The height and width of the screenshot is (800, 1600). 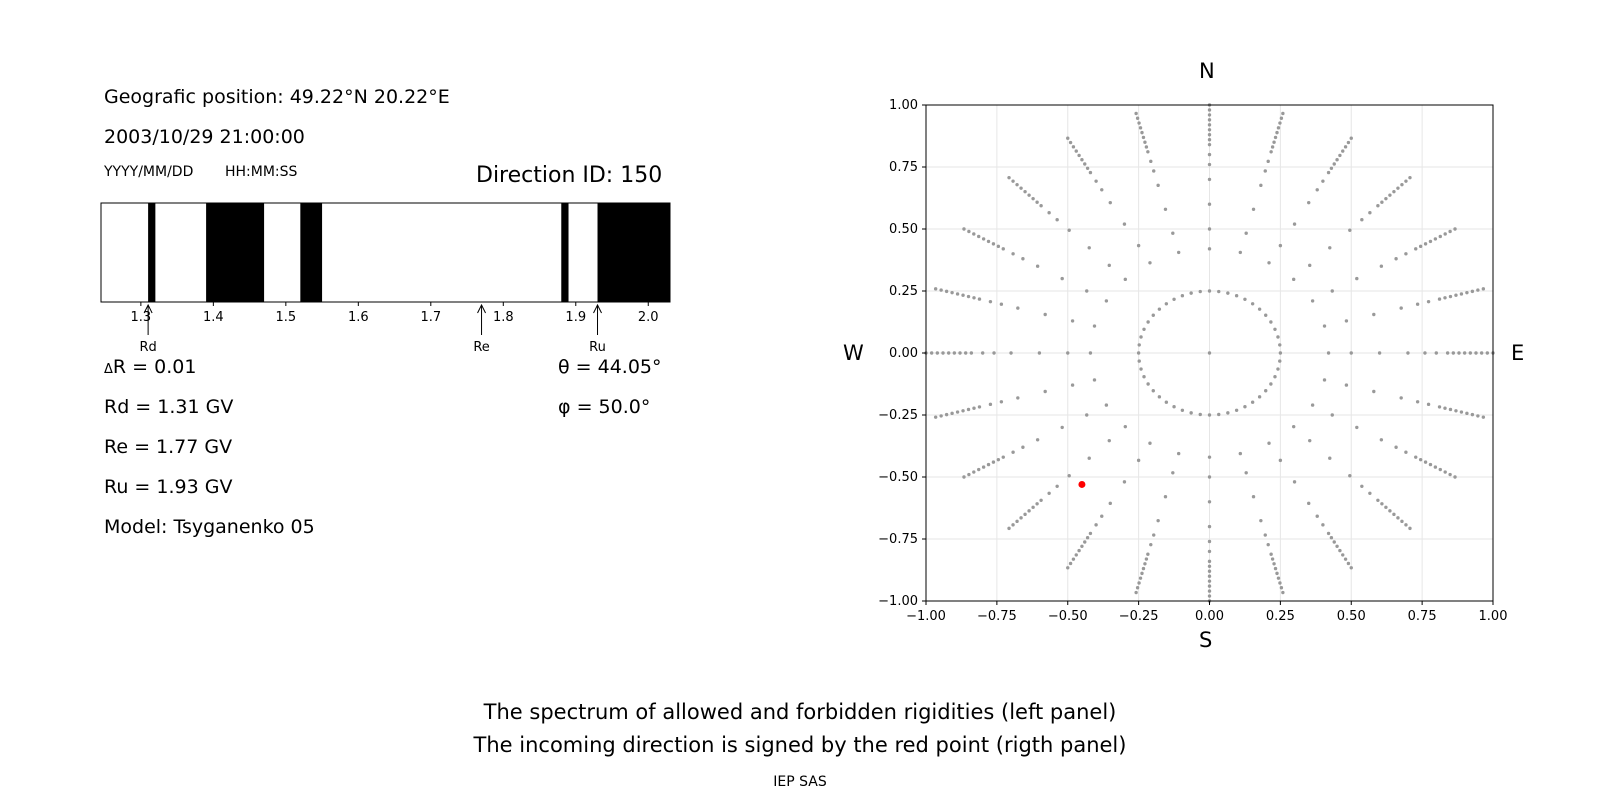 What do you see at coordinates (147, 347) in the screenshot?
I see `marker-label-rd: Rd` at bounding box center [147, 347].